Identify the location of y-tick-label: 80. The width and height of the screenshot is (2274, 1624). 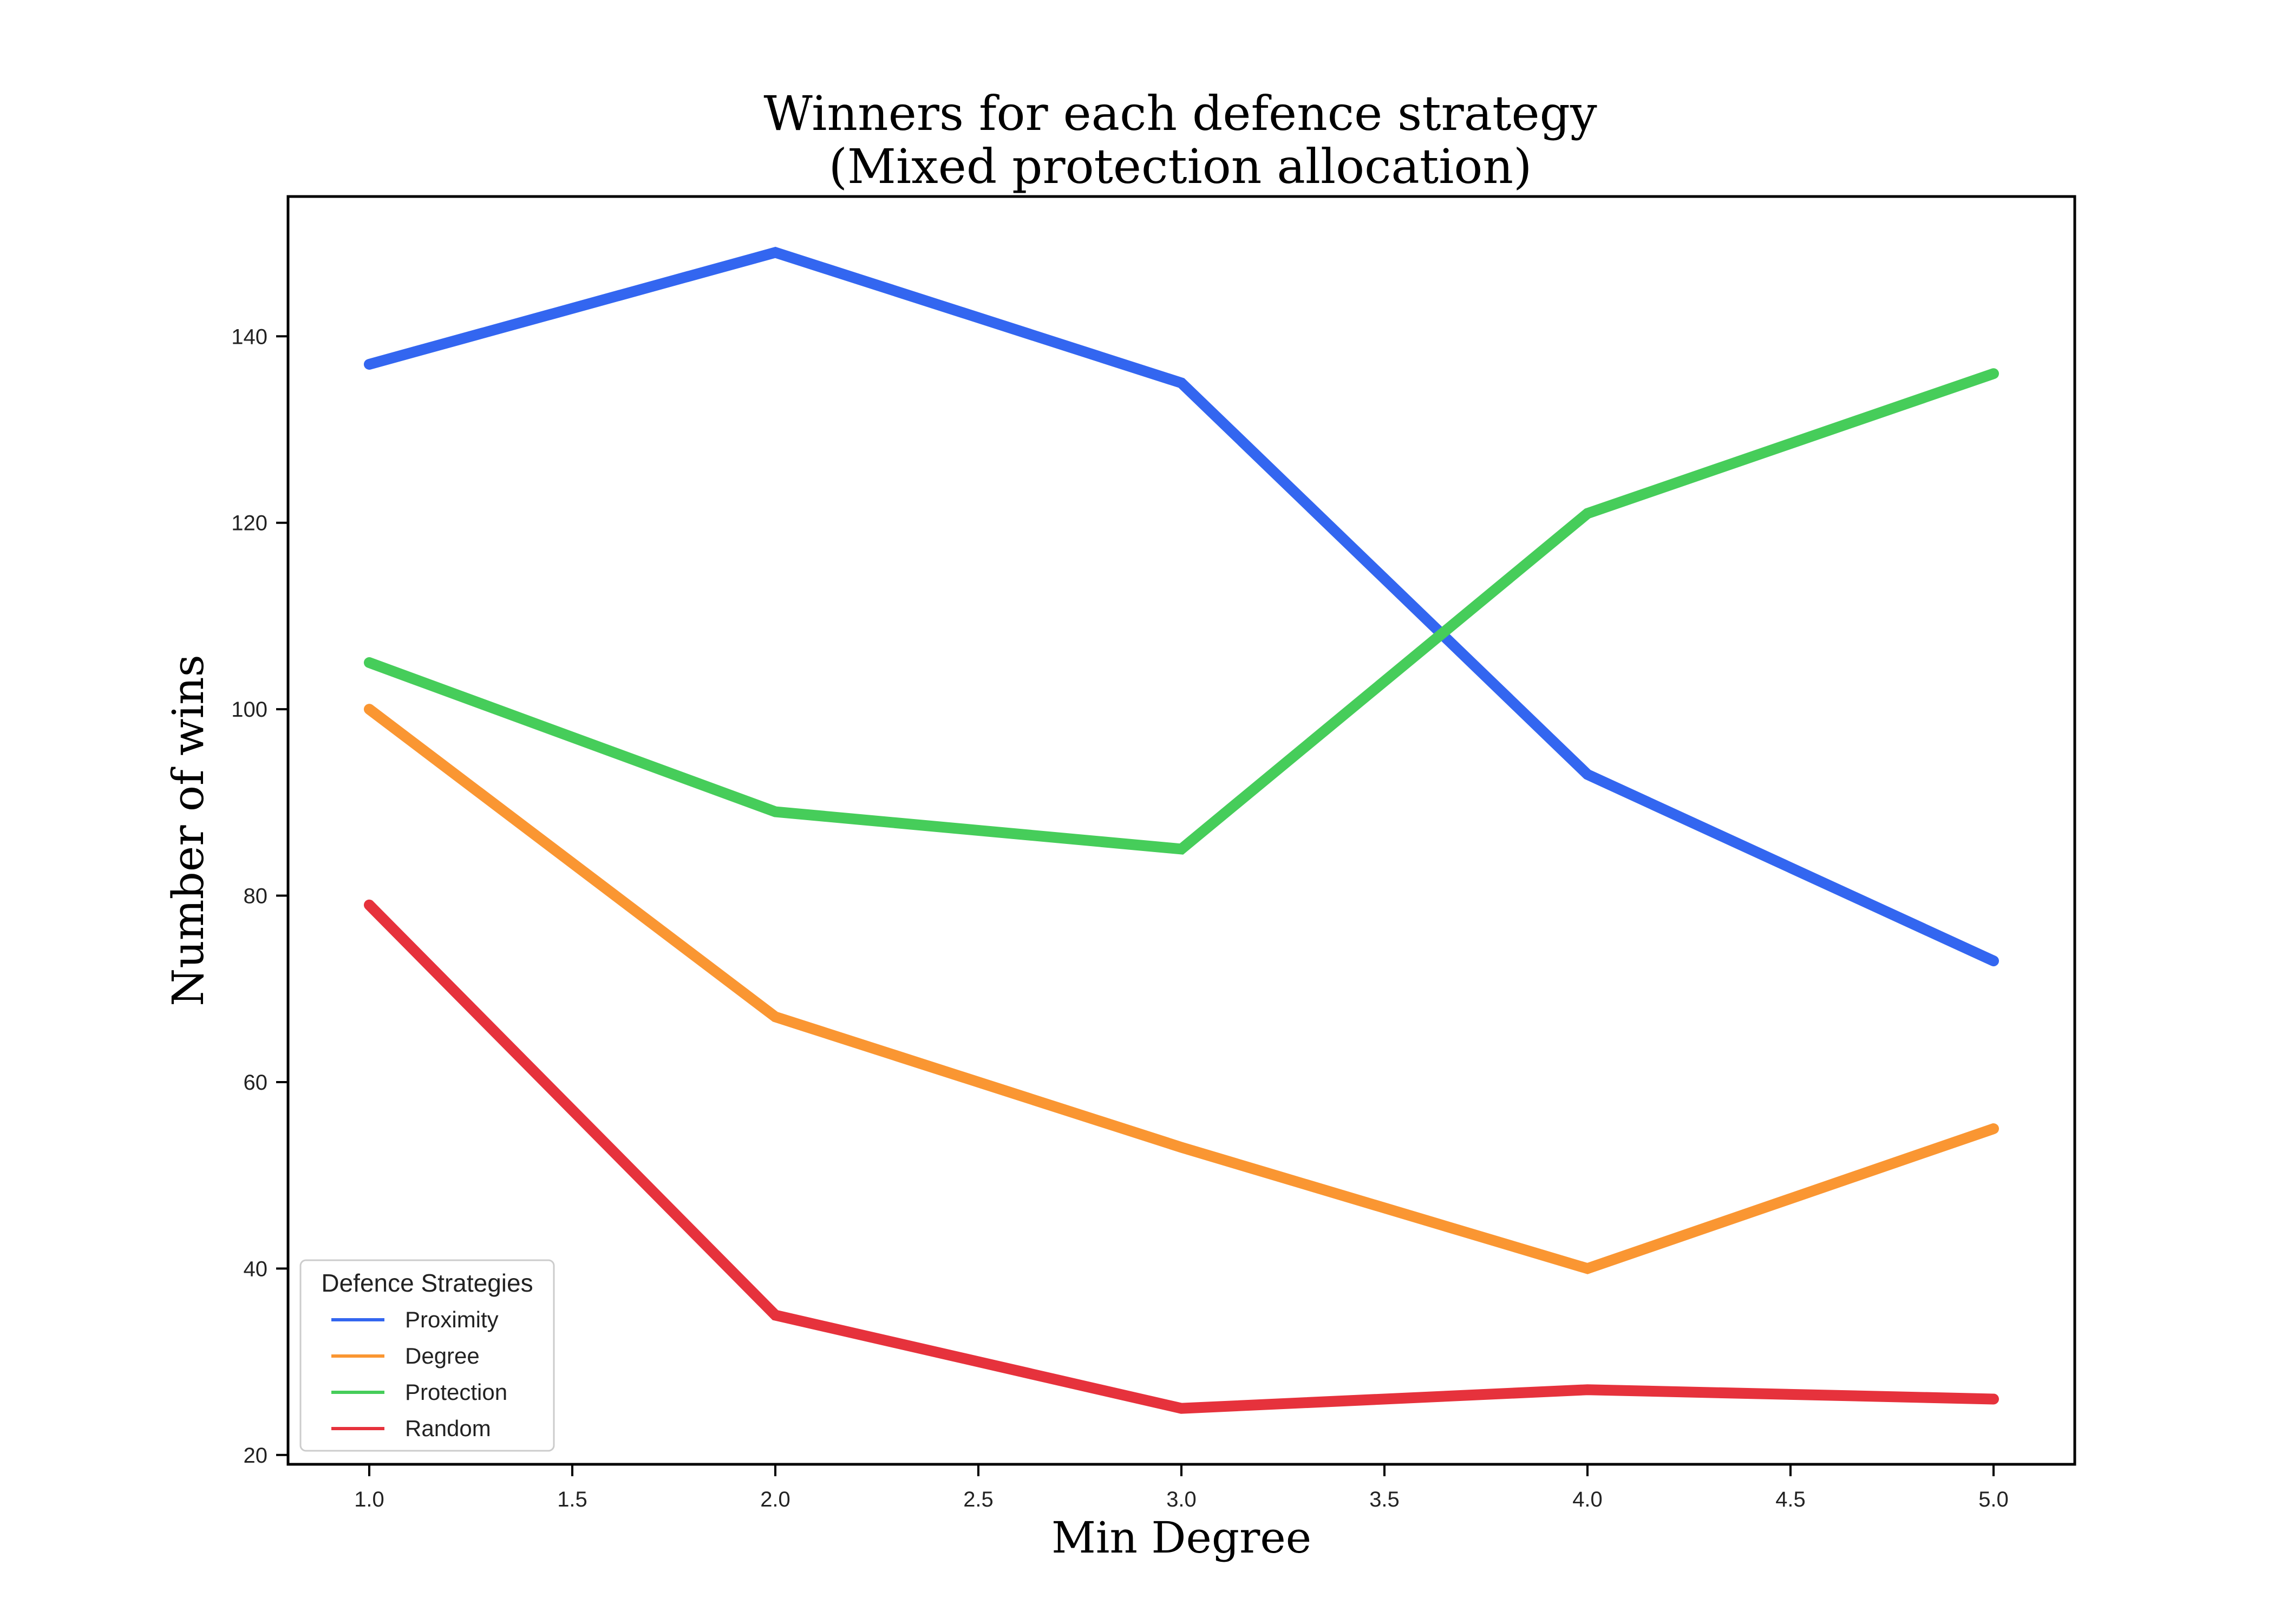
(256, 896).